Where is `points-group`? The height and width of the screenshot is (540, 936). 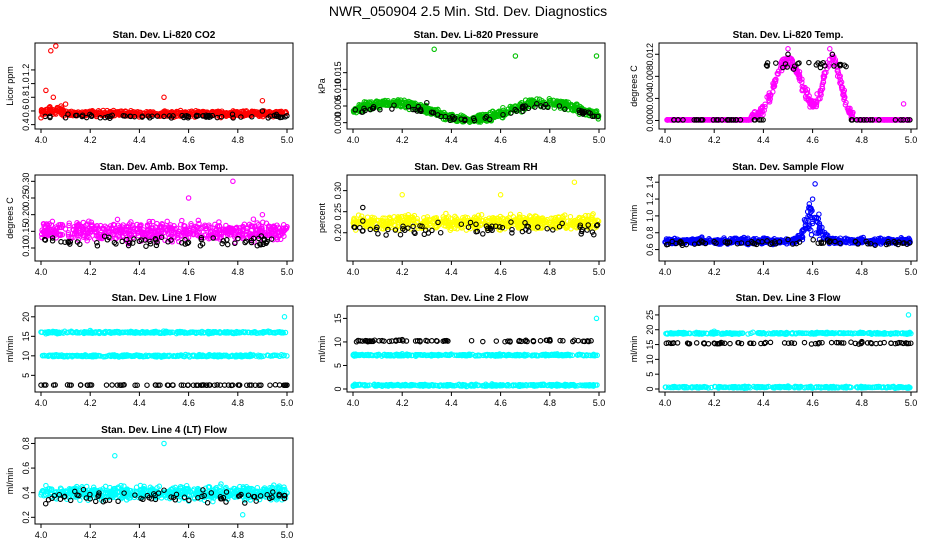
points-group is located at coordinates (475, 352).